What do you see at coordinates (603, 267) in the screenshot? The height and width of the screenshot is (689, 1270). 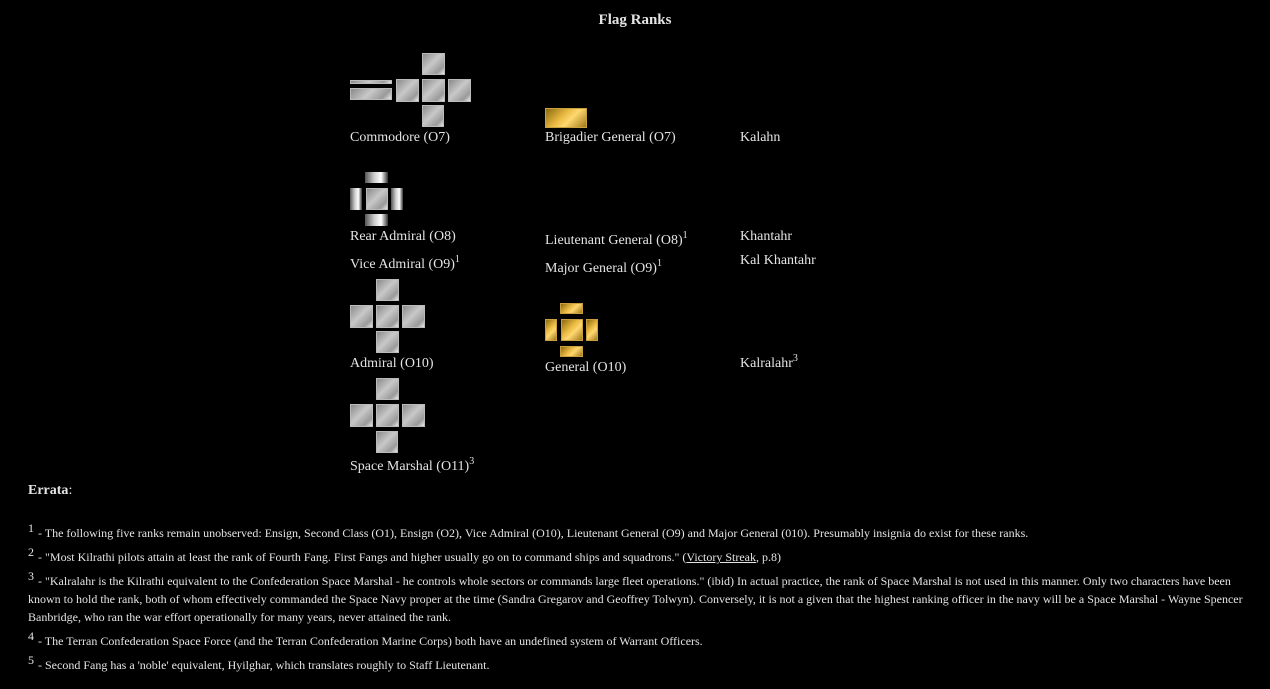 I see `rank-major-general: Major General (O9)1` at bounding box center [603, 267].